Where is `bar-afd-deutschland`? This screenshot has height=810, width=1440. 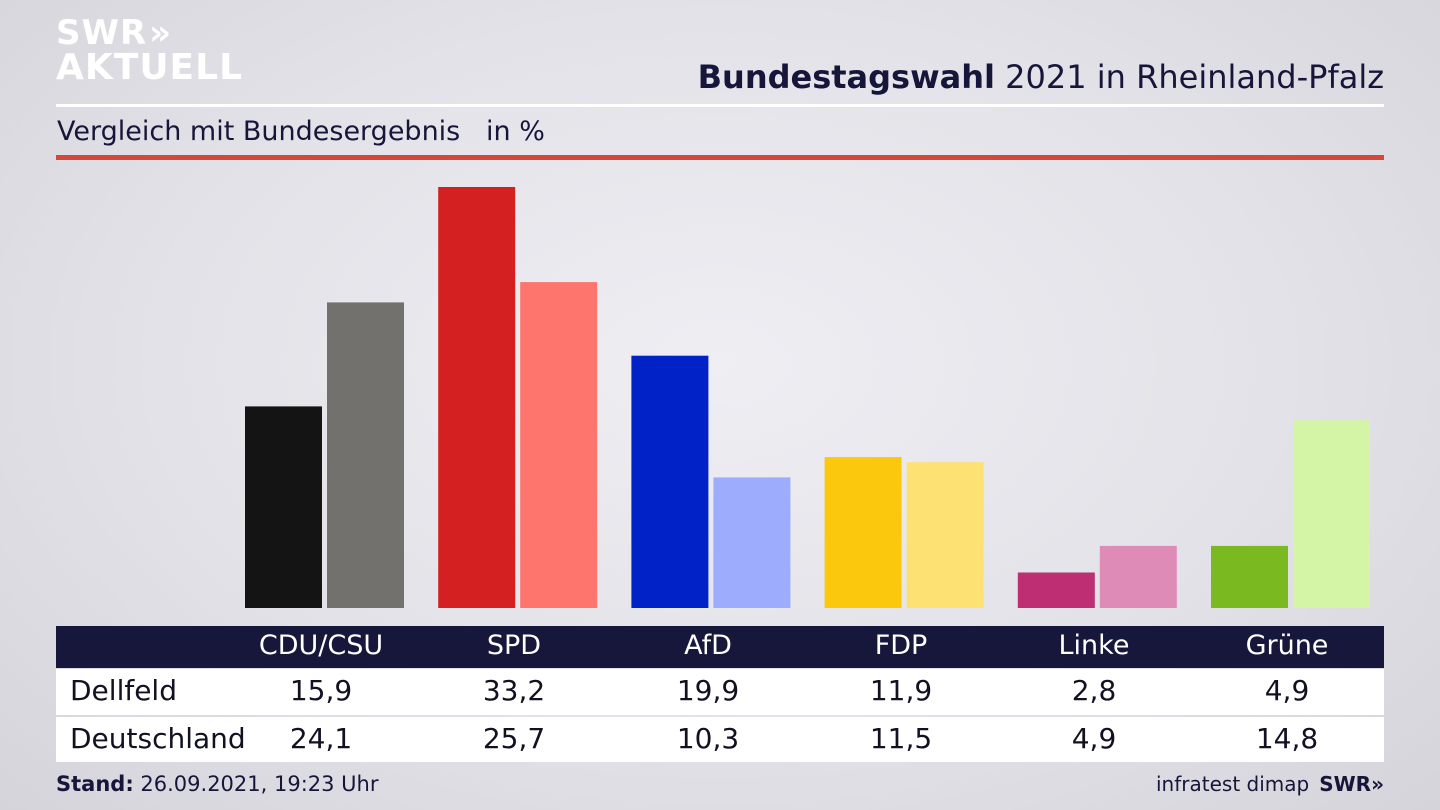
bar-afd-deutschland is located at coordinates (752, 542).